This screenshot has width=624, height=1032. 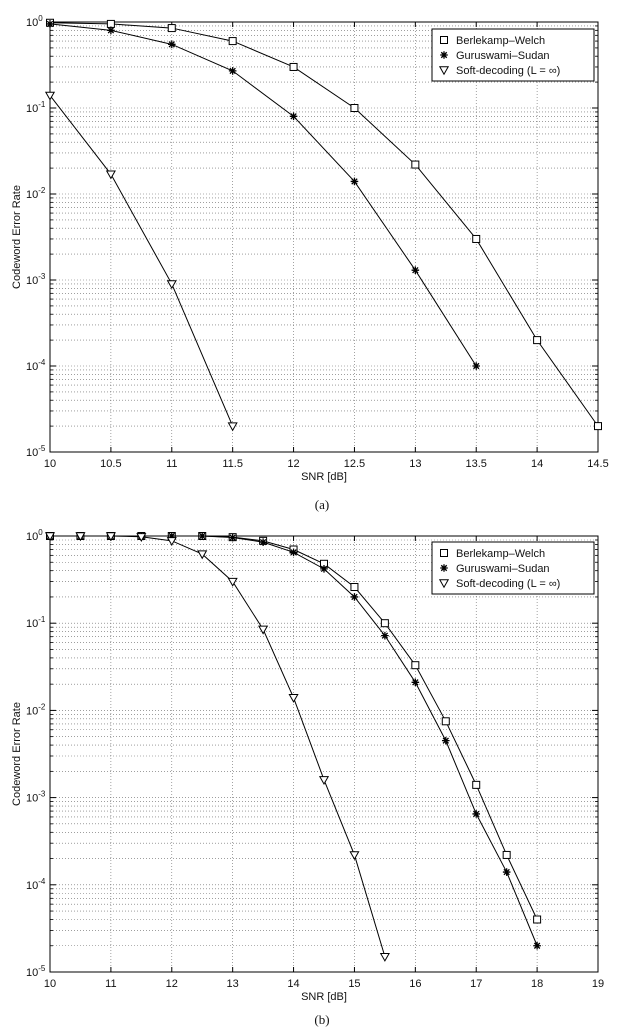 I want to click on legend-box, so click(x=513, y=55).